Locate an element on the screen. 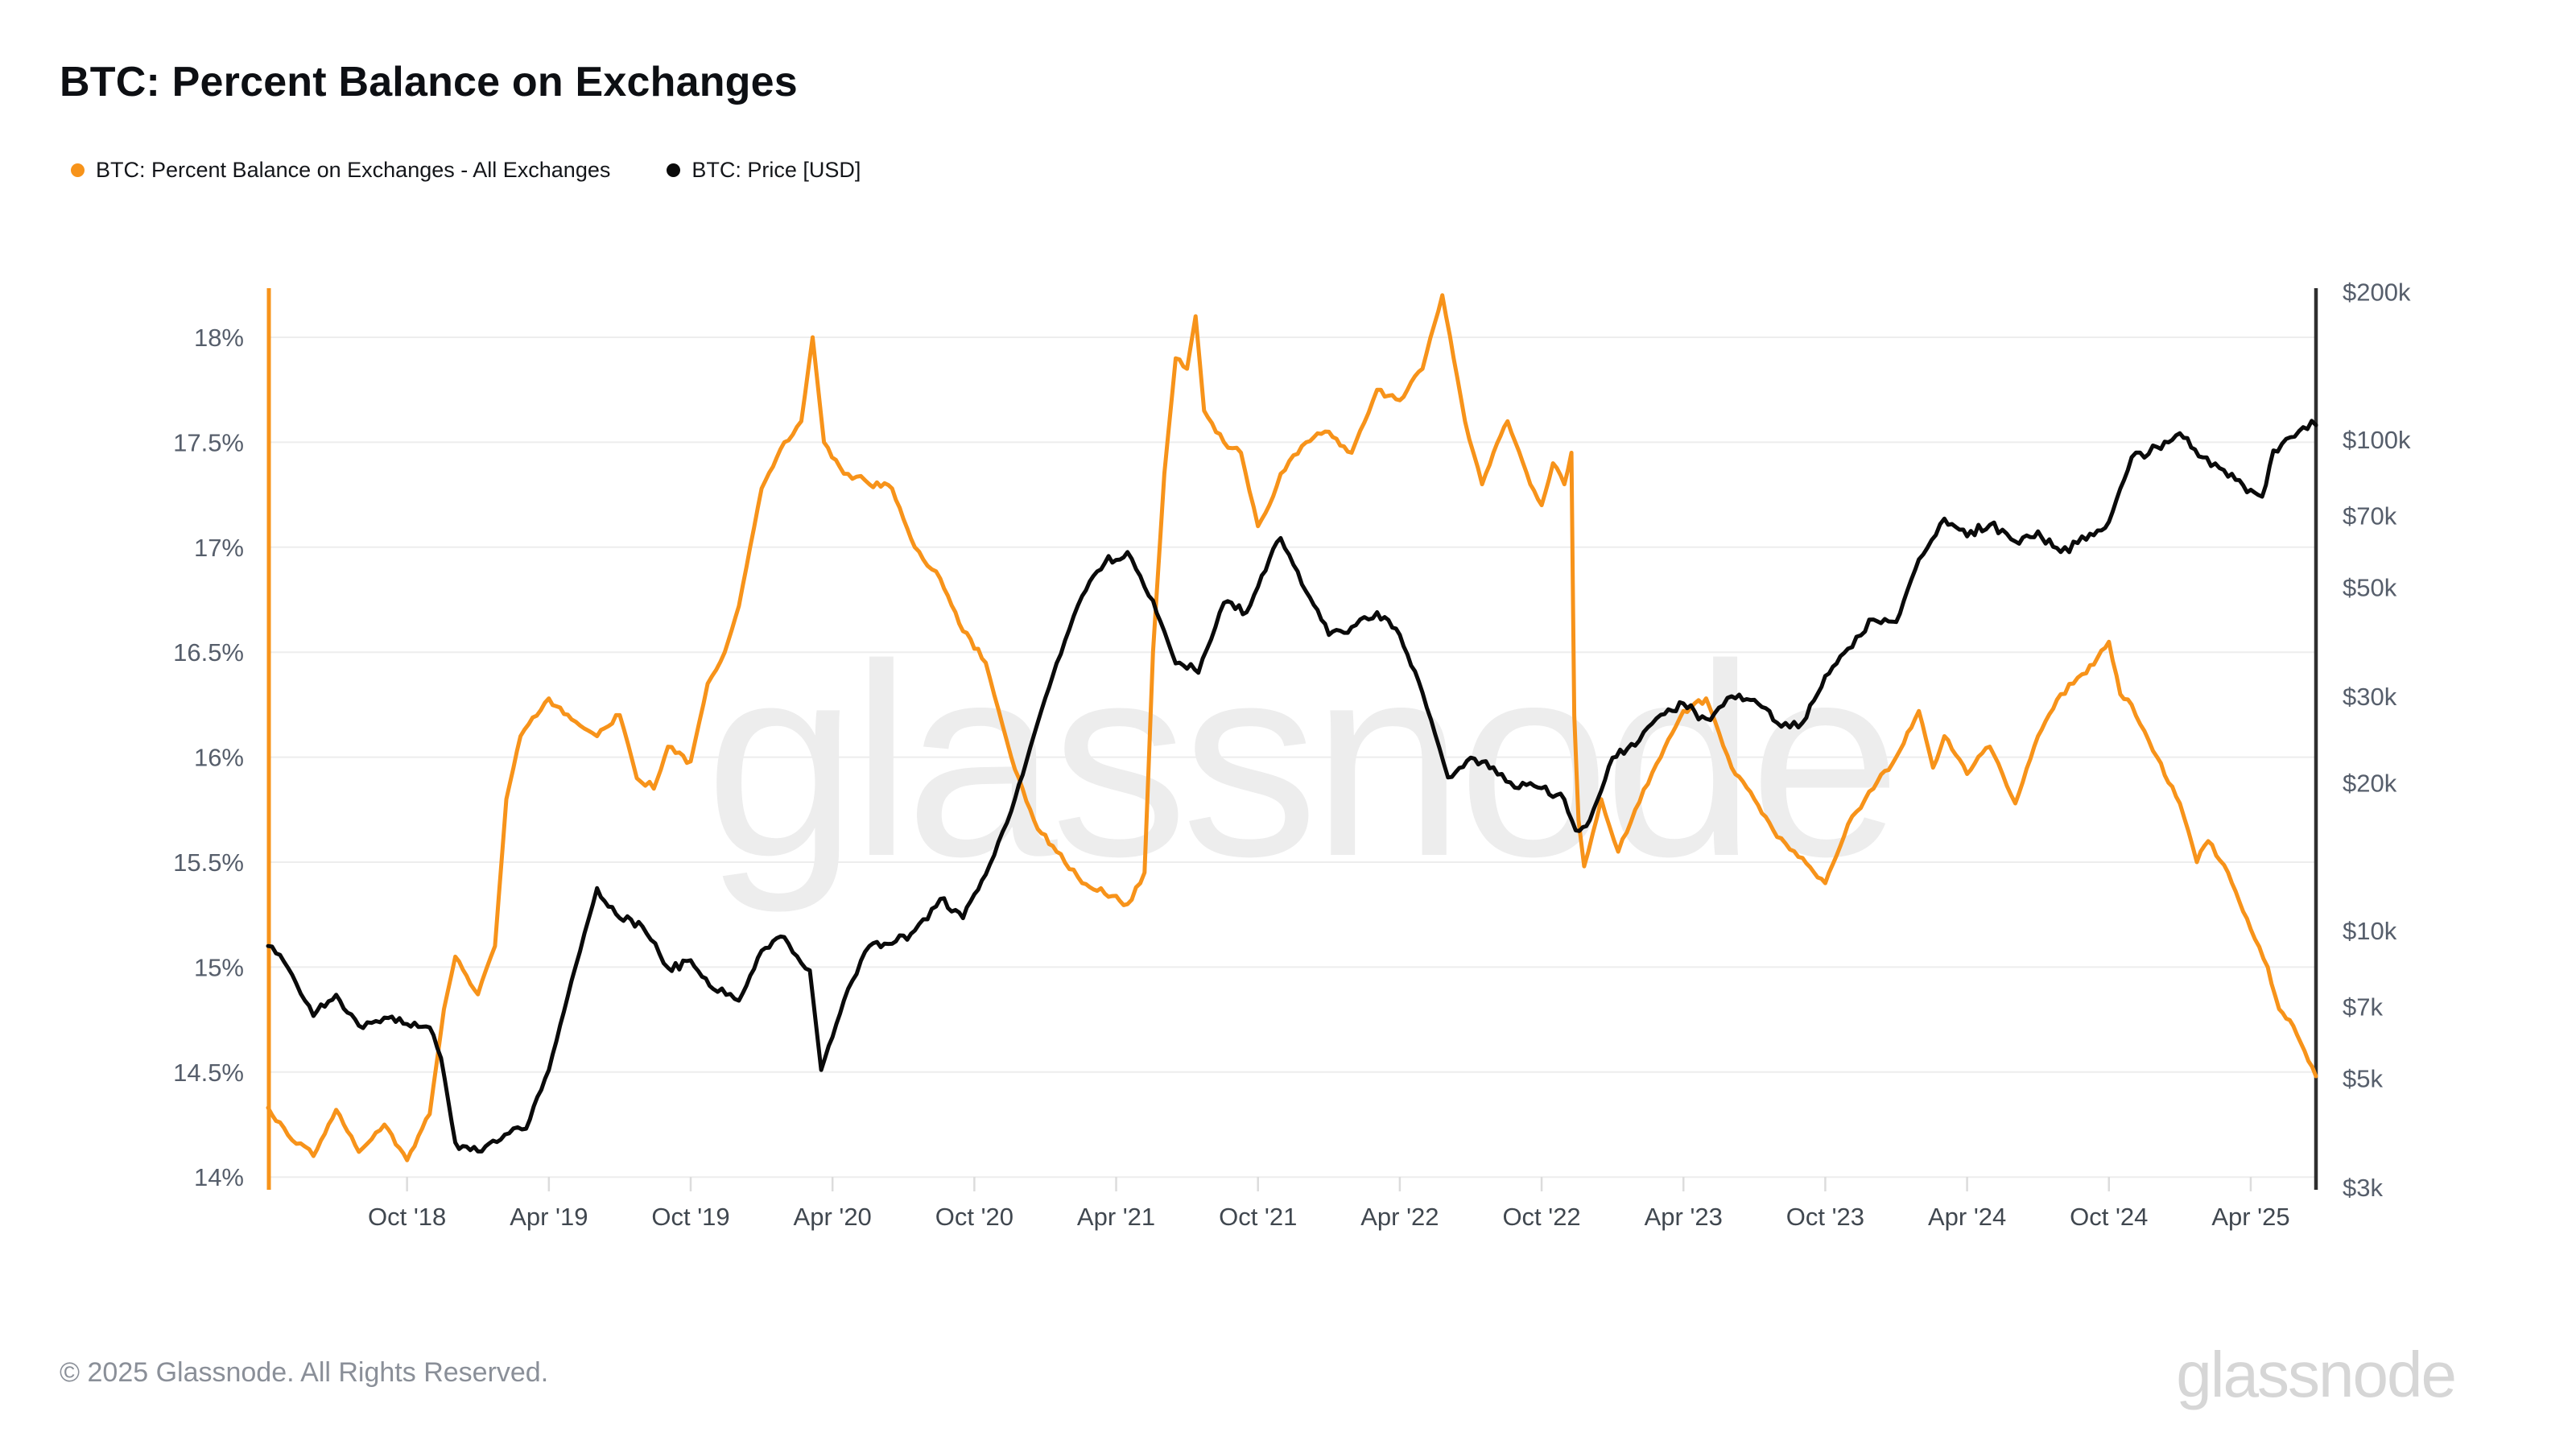 Image resolution: width=2576 pixels, height=1453 pixels. y-left-tick-label: 17.5% is located at coordinates (208, 442).